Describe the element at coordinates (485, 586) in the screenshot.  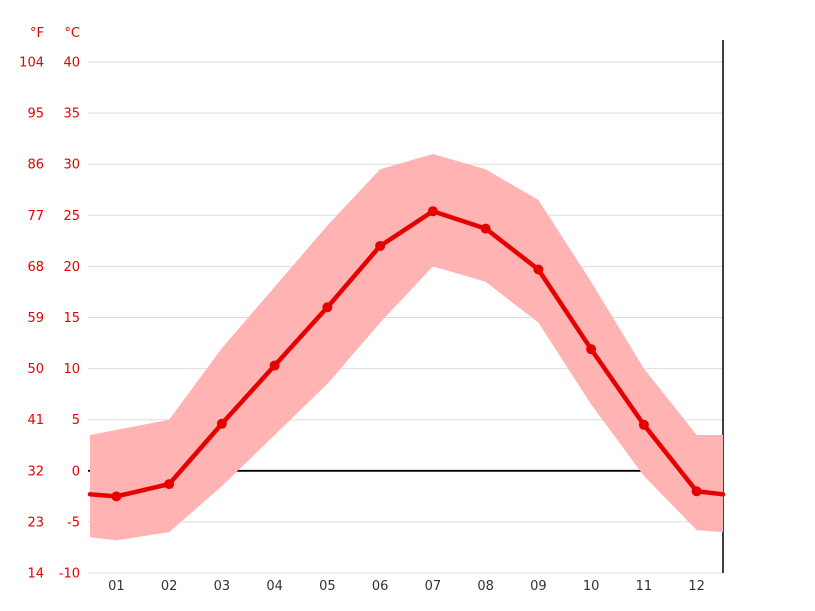
I see `month-label: 08` at that location.